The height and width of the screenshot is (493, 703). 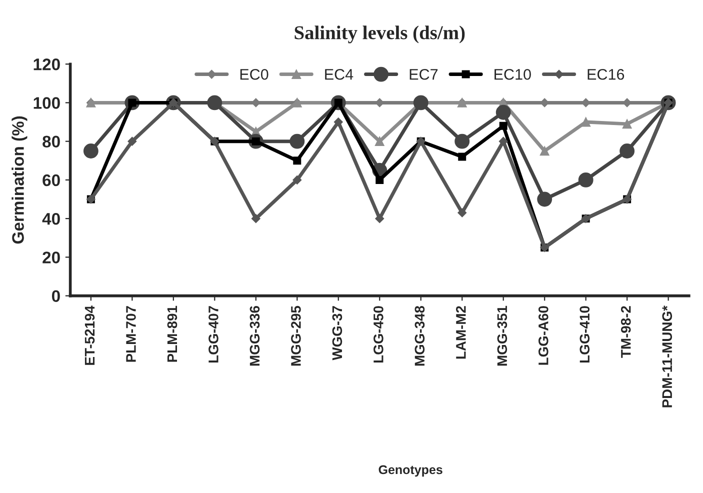 I want to click on x-tick-label: PLM-707, so click(x=131, y=334).